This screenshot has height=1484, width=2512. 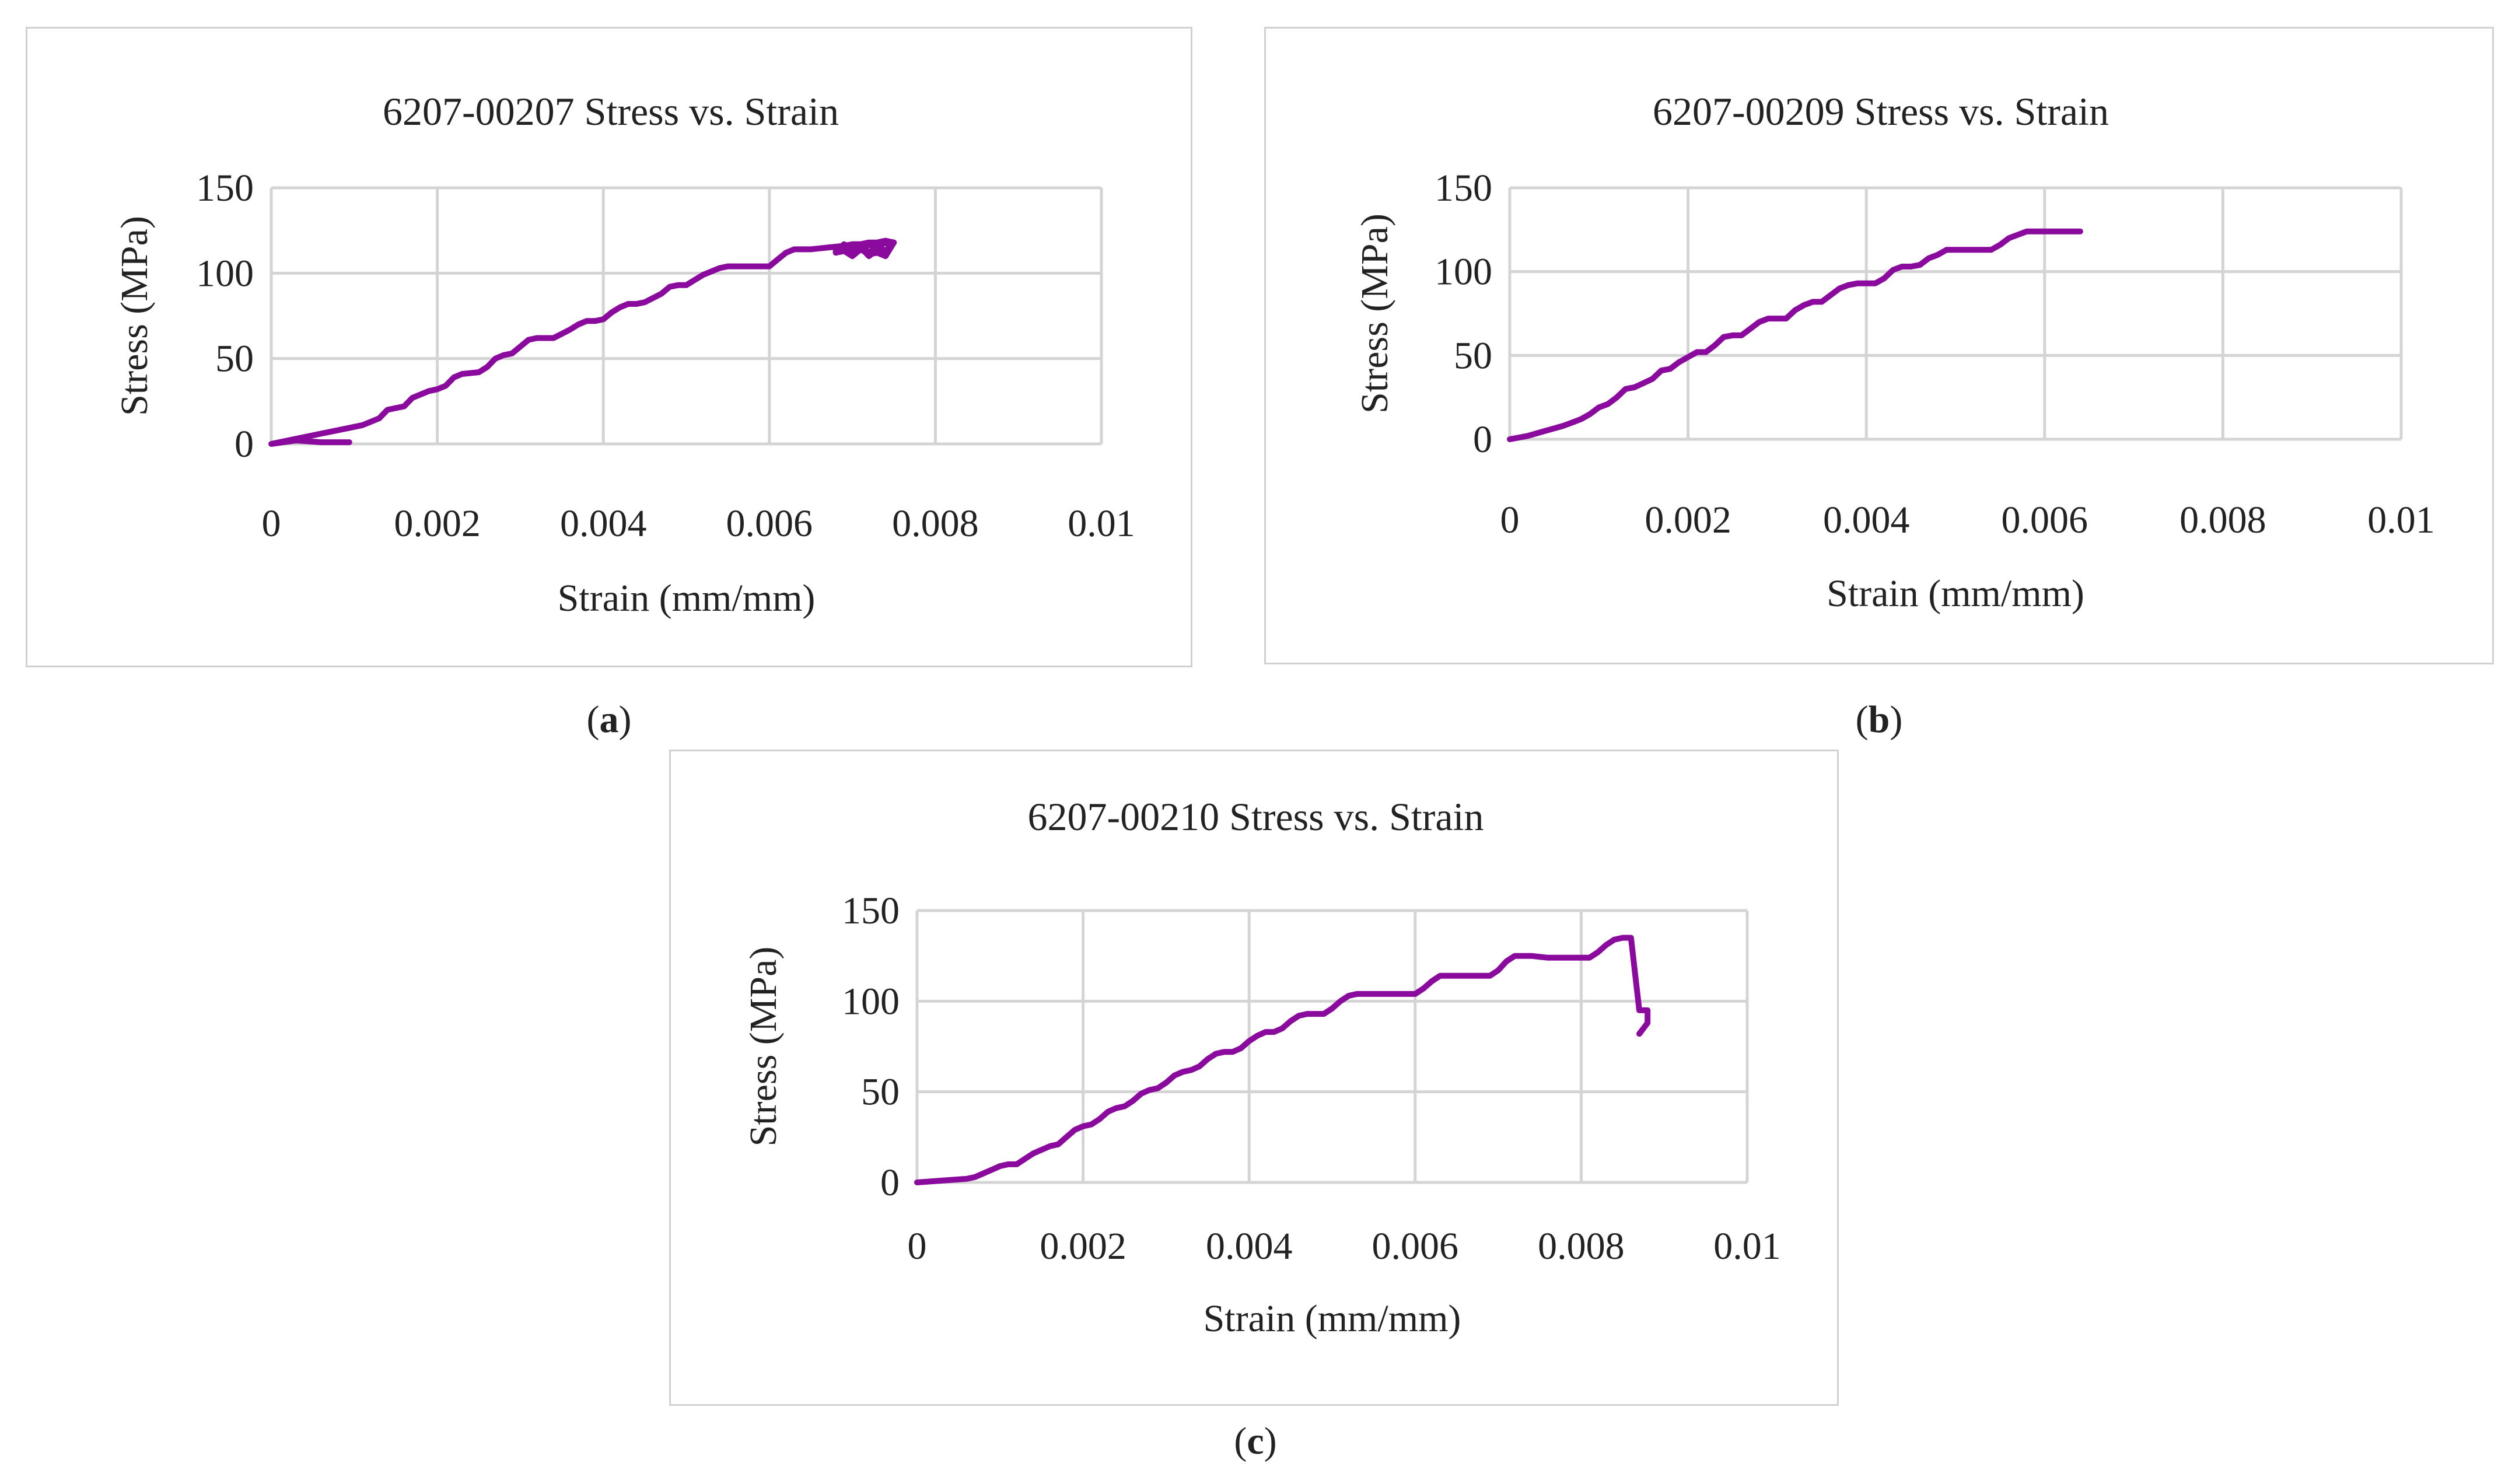 What do you see at coordinates (437, 523) in the screenshot?
I see `x-tick-label-a-1: 0.002` at bounding box center [437, 523].